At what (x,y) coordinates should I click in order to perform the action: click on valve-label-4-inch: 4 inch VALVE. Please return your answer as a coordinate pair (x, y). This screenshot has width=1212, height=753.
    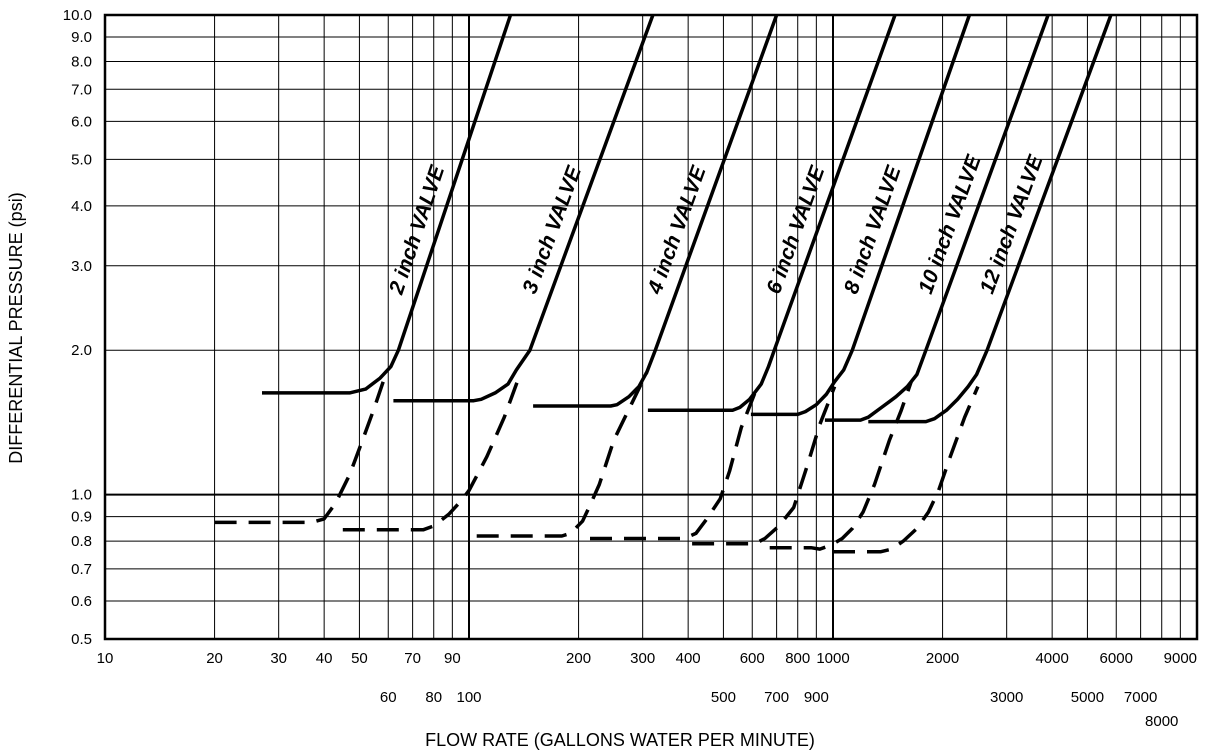
    Looking at the image, I should click on (677, 230).